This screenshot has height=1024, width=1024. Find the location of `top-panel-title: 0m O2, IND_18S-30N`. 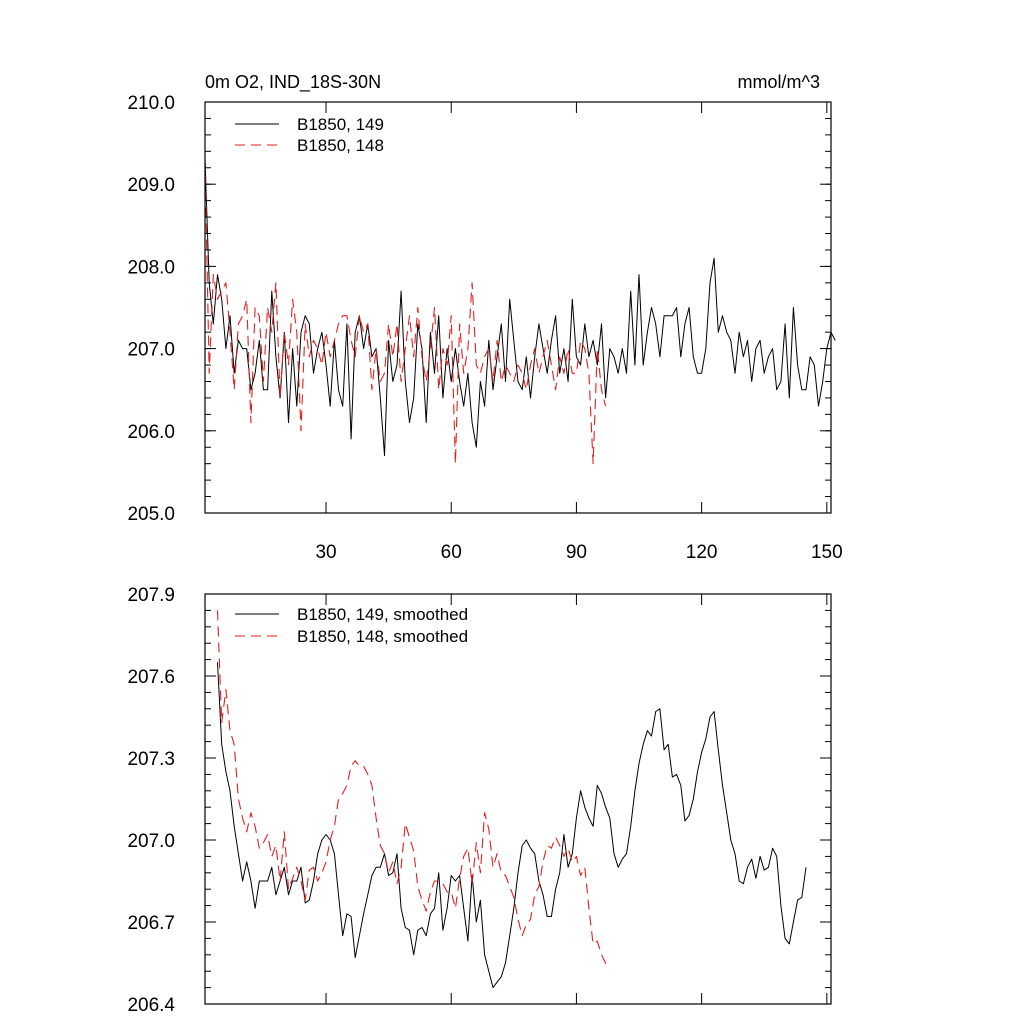

top-panel-title: 0m O2, IND_18S-30N is located at coordinates (293, 82).